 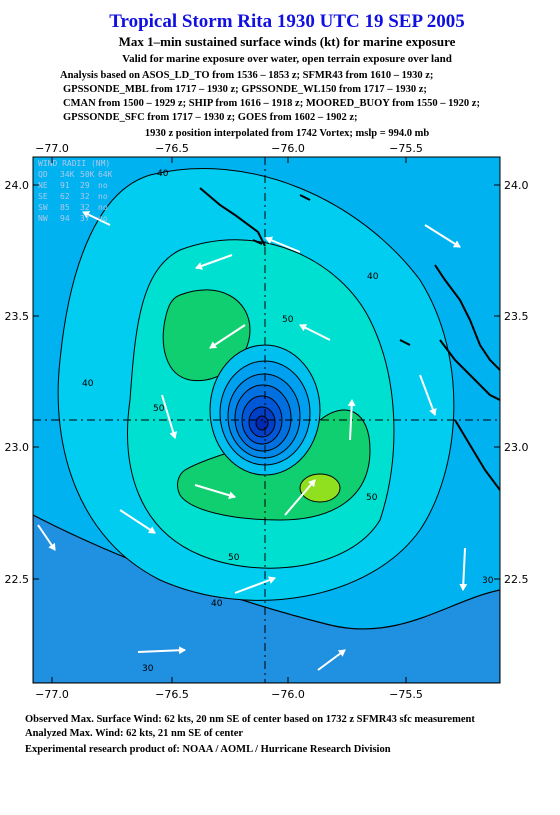 What do you see at coordinates (85, 218) in the screenshot?
I see `wind-radii-cell: 37` at bounding box center [85, 218].